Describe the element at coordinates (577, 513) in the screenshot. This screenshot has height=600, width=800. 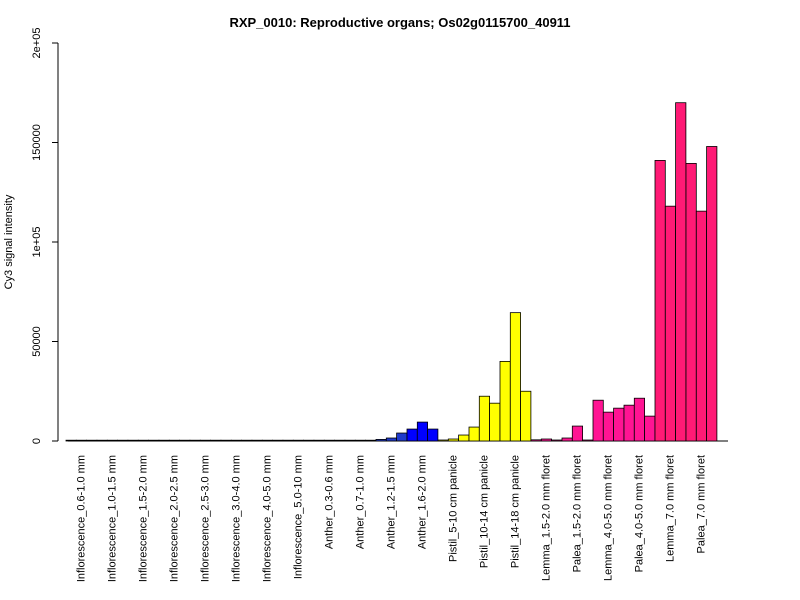
I see `x-tick-label: Palea_1.5-2.0 mm floret` at that location.